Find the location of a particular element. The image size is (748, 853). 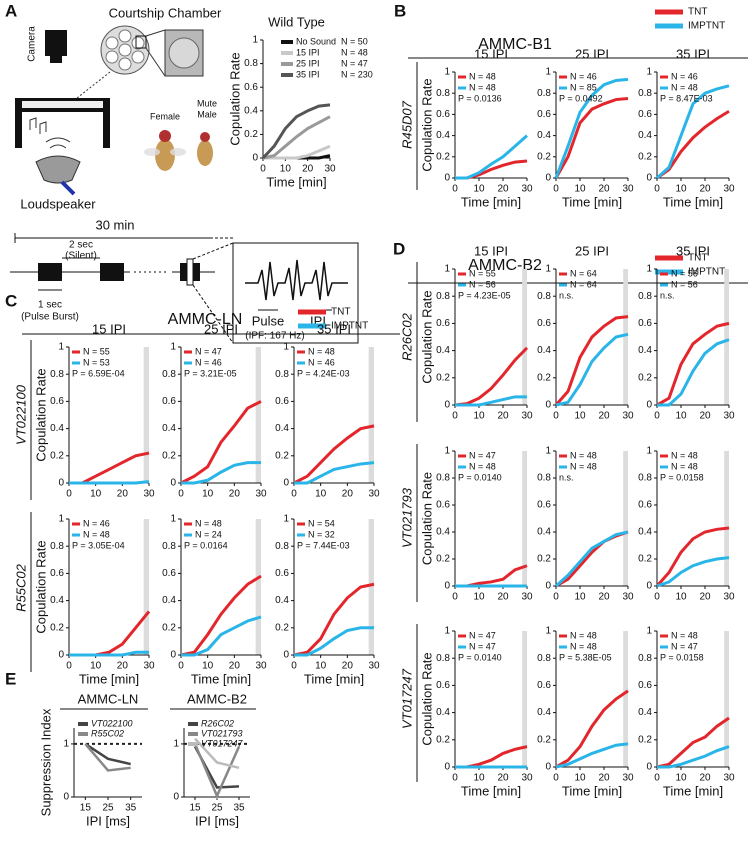

legend-label: N = 64 is located at coordinates (583, 284).